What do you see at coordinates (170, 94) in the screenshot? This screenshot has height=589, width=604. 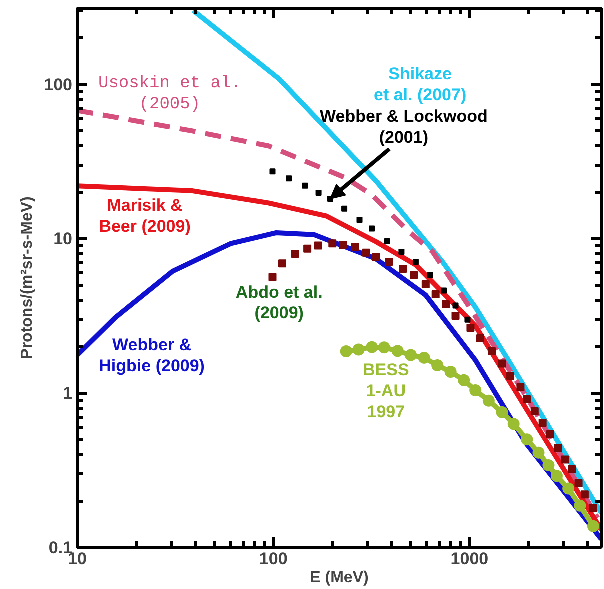 I see `series-label: Usoskin et al. (2005)` at bounding box center [170, 94].